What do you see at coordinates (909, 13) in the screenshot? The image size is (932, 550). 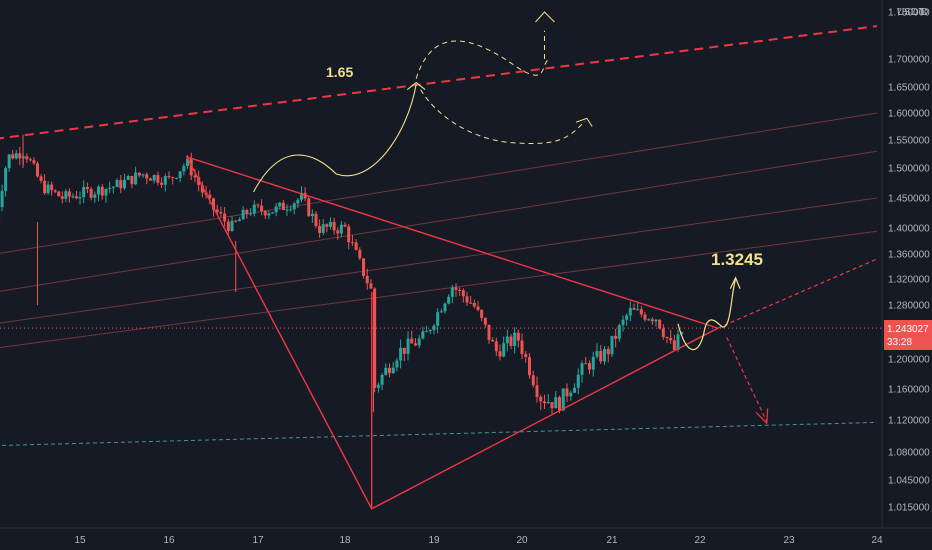 I see `y-tick-label: 1.750000` at bounding box center [909, 13].